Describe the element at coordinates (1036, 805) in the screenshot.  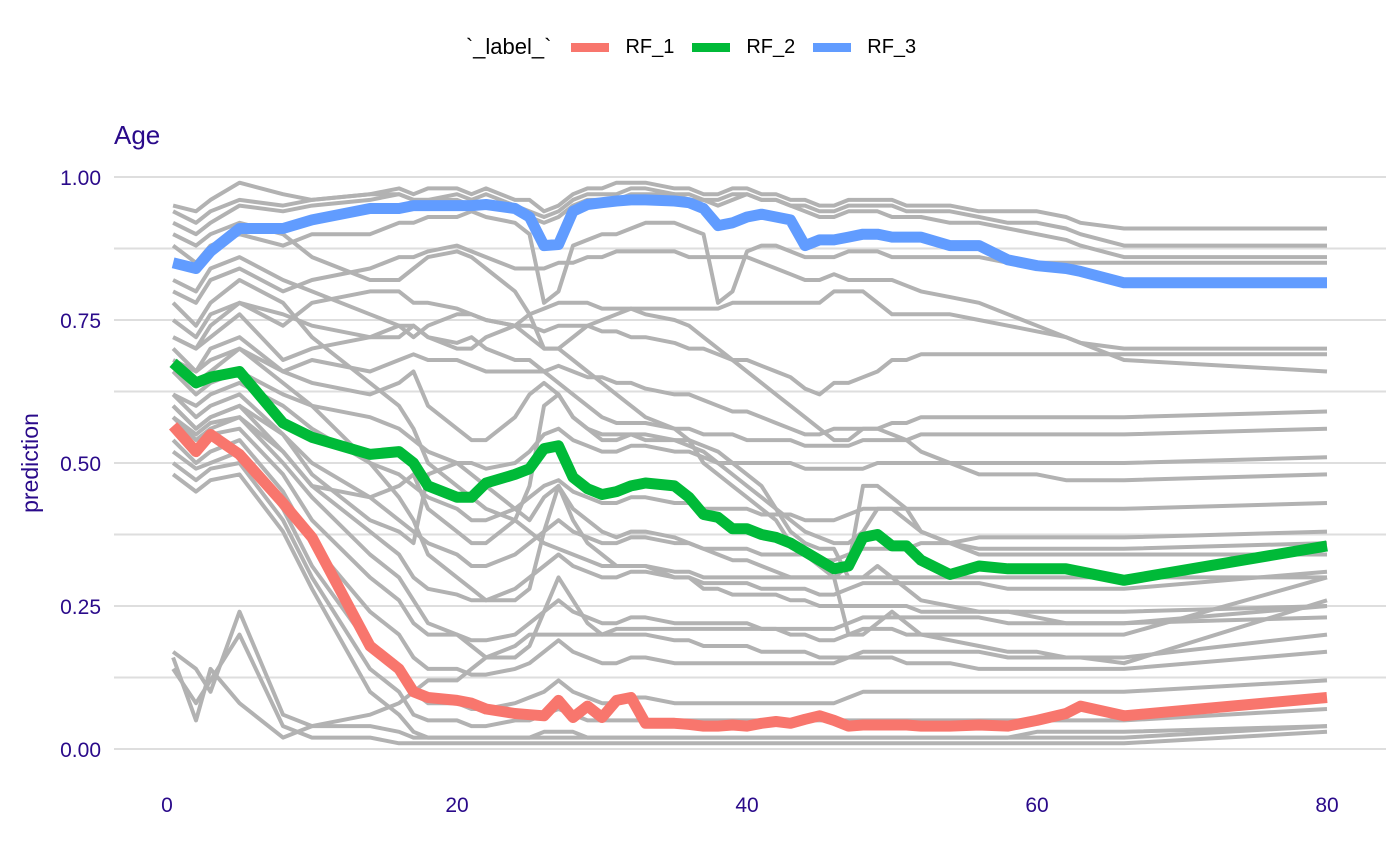
I see `x-tick-label: 60` at that location.